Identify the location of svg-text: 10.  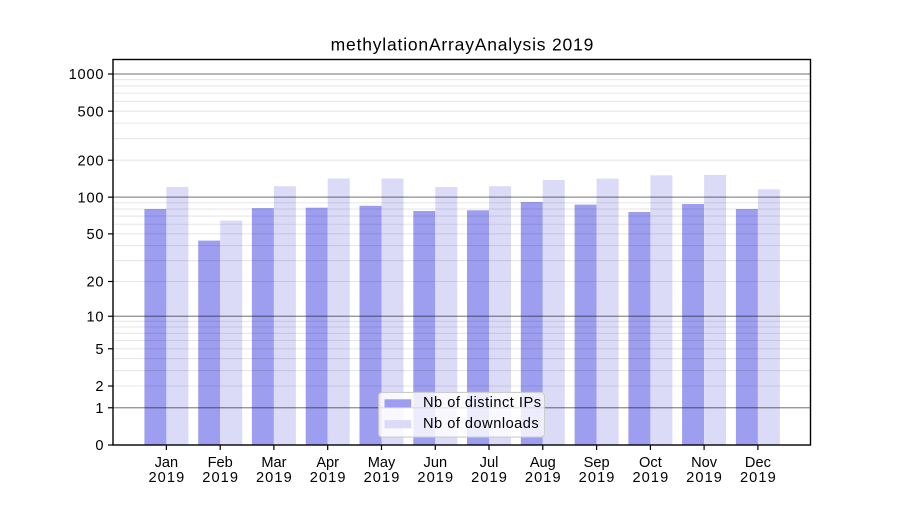
(95, 317).